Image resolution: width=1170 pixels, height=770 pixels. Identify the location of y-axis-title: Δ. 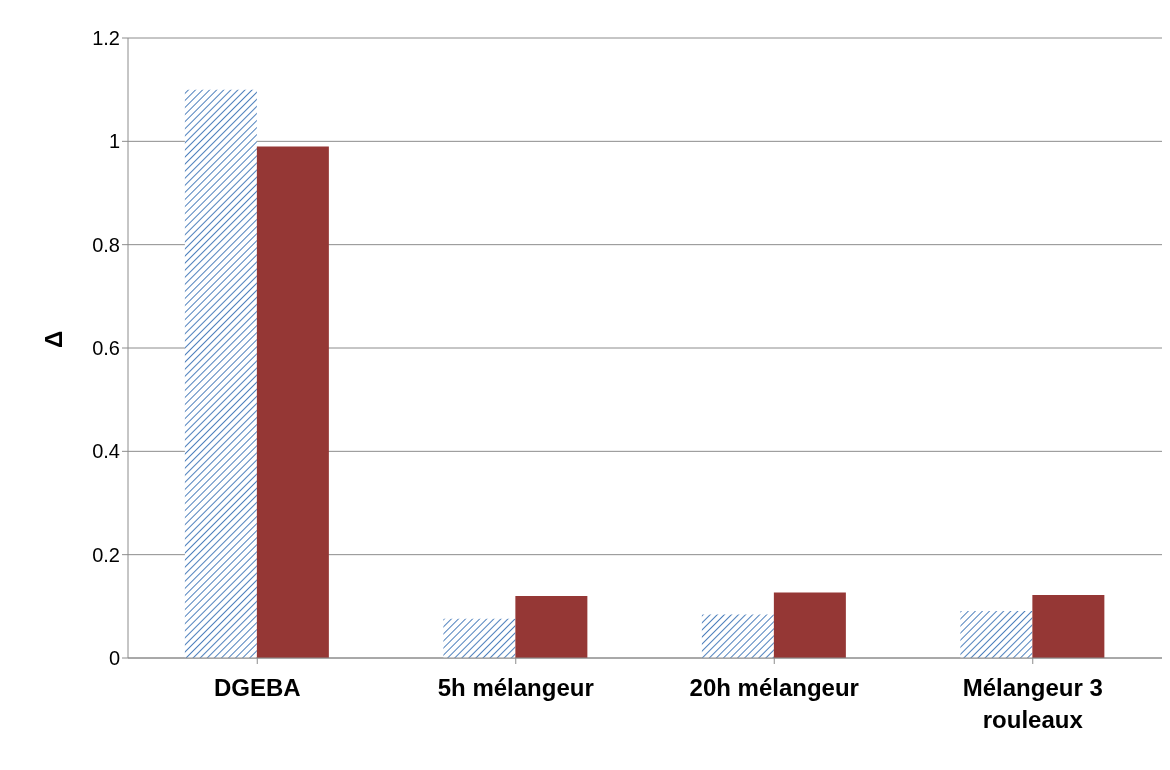
(53, 339).